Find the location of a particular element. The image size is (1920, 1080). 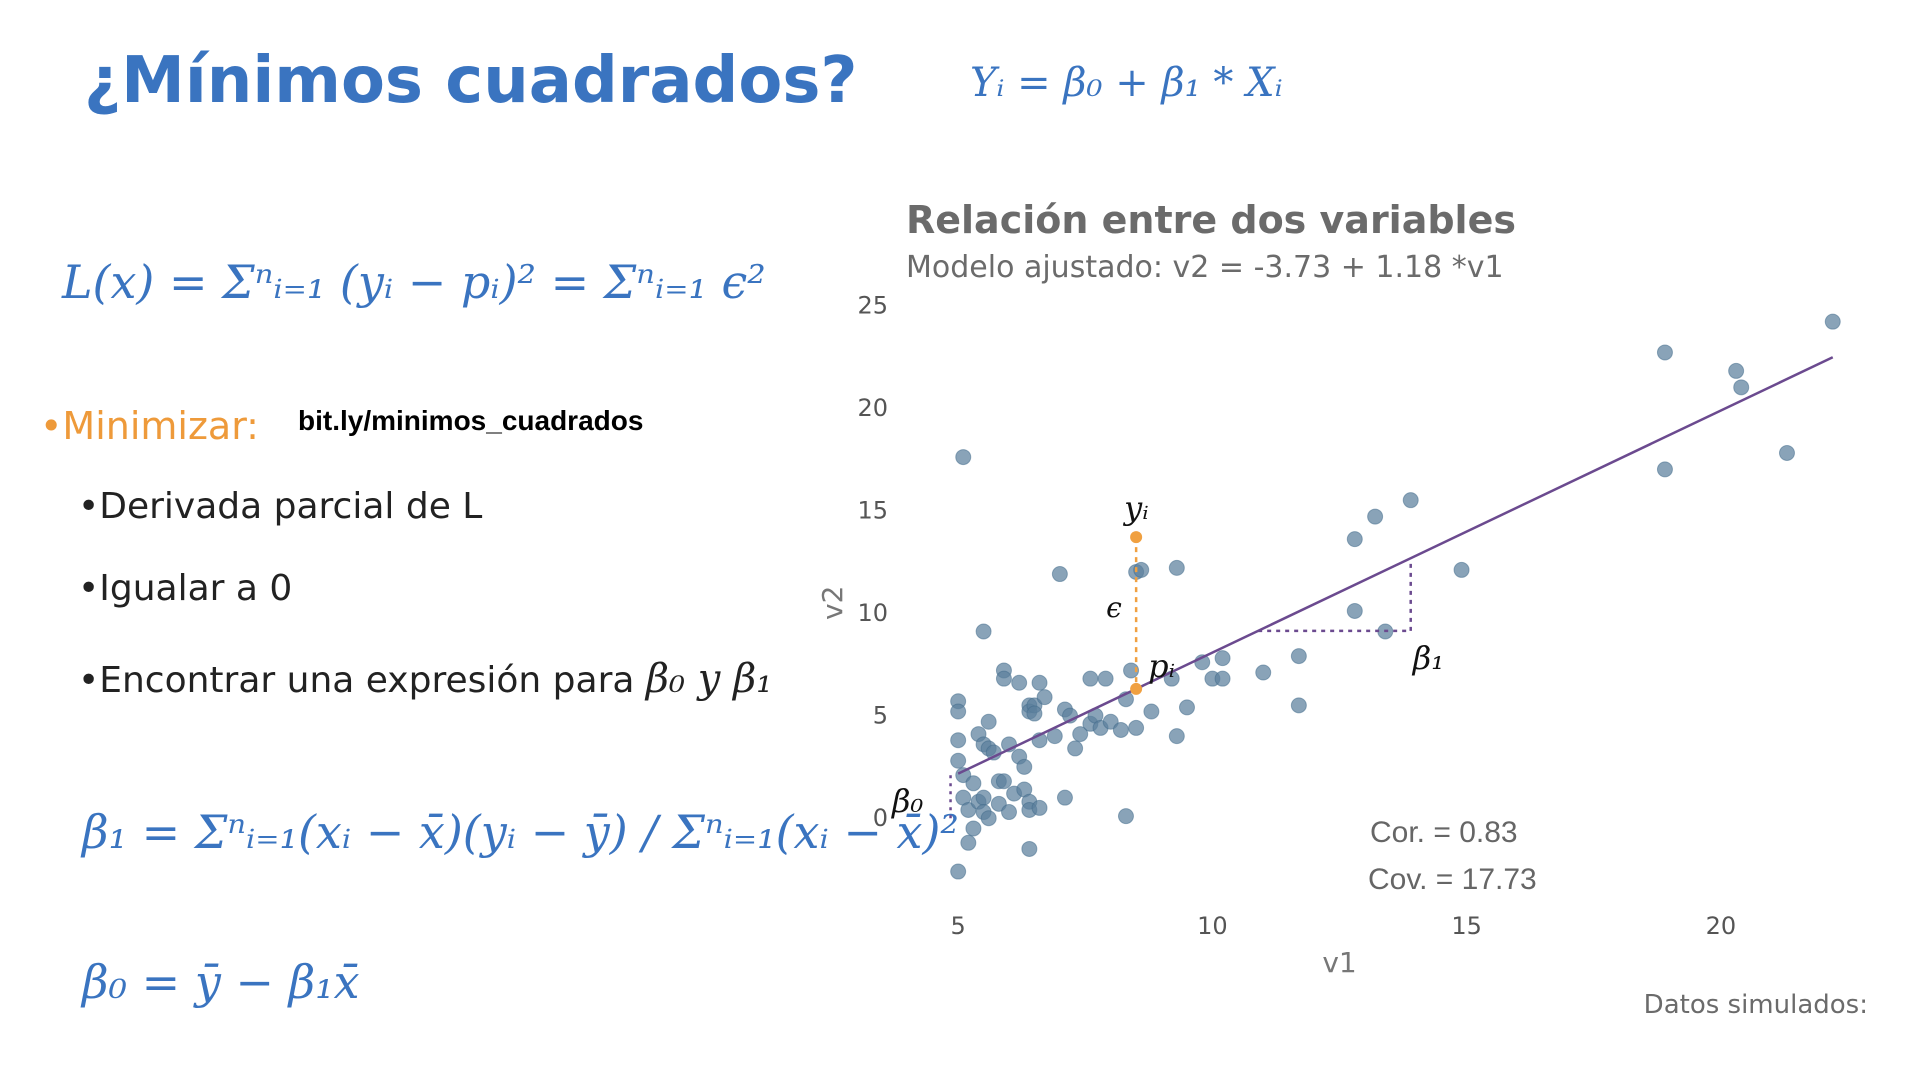

x-tick-label: 5 is located at coordinates (958, 926).